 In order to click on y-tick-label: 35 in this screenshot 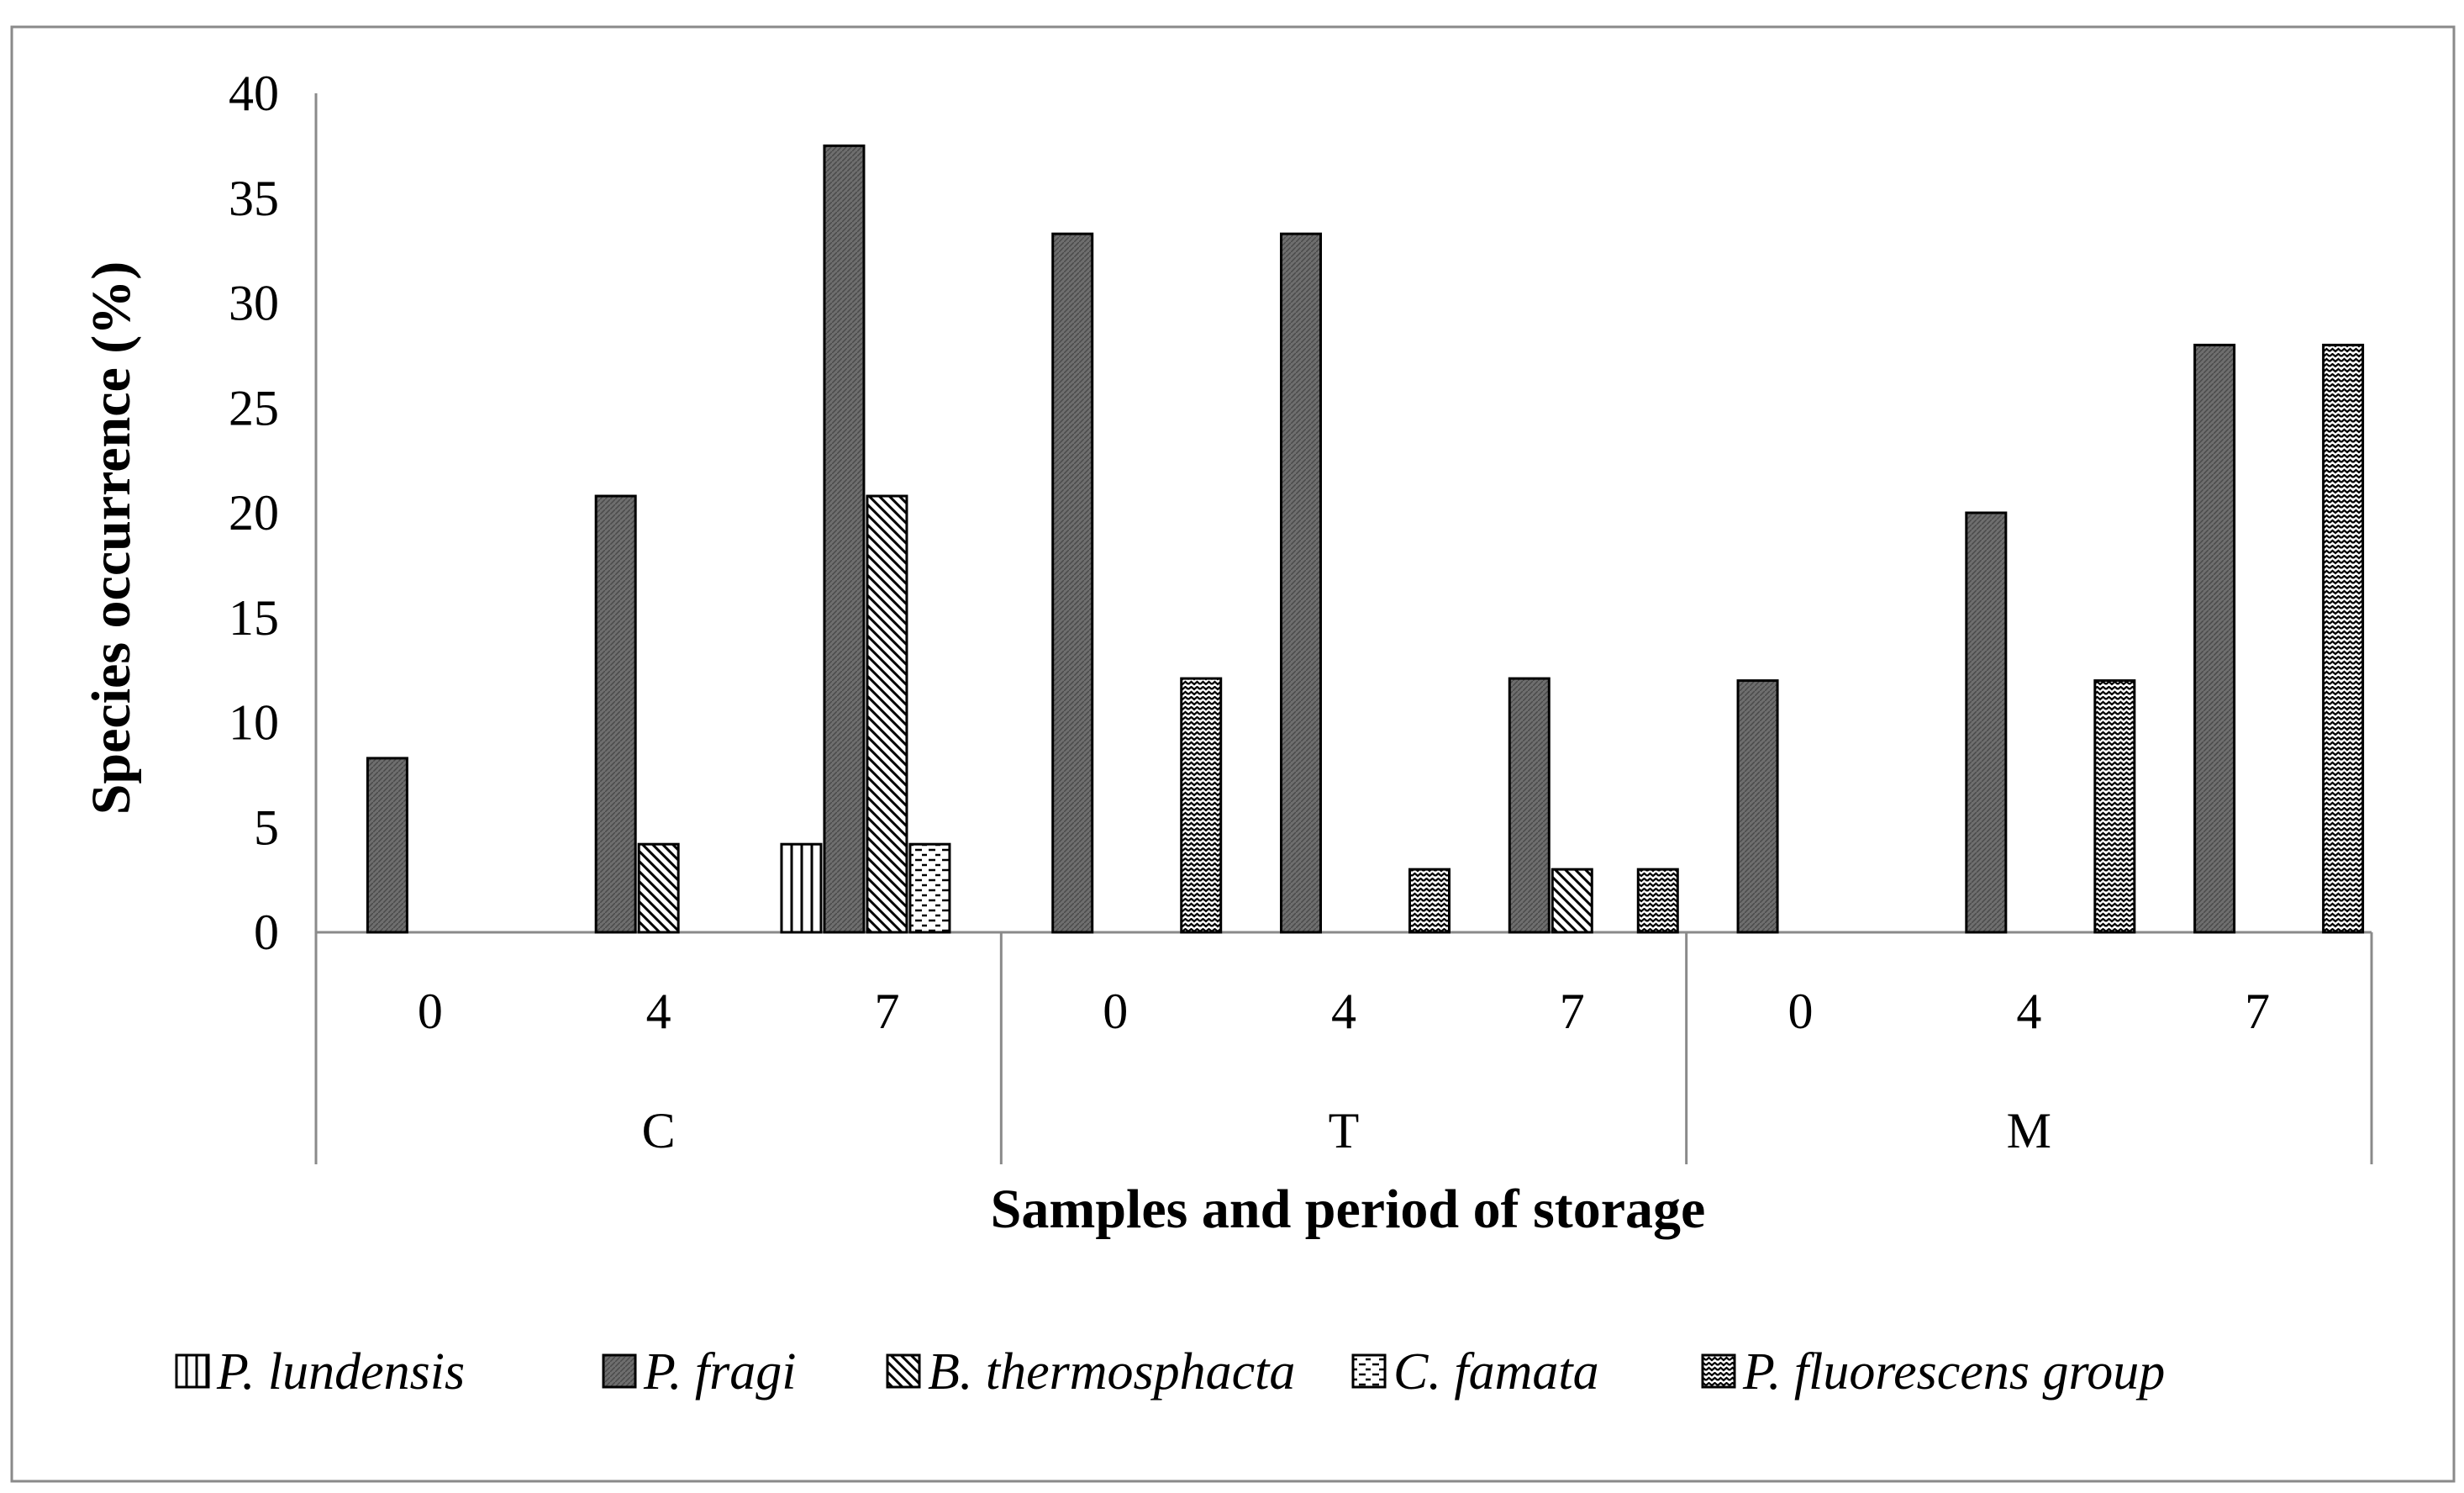, I will do `click(254, 198)`.